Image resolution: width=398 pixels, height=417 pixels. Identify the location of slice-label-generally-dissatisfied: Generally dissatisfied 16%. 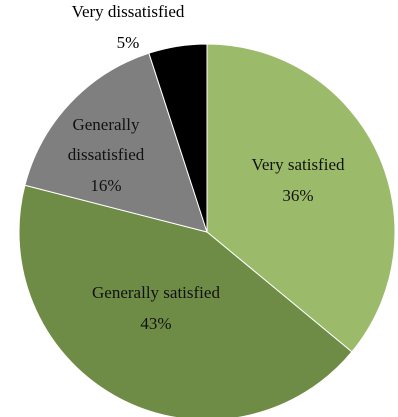
(106, 155).